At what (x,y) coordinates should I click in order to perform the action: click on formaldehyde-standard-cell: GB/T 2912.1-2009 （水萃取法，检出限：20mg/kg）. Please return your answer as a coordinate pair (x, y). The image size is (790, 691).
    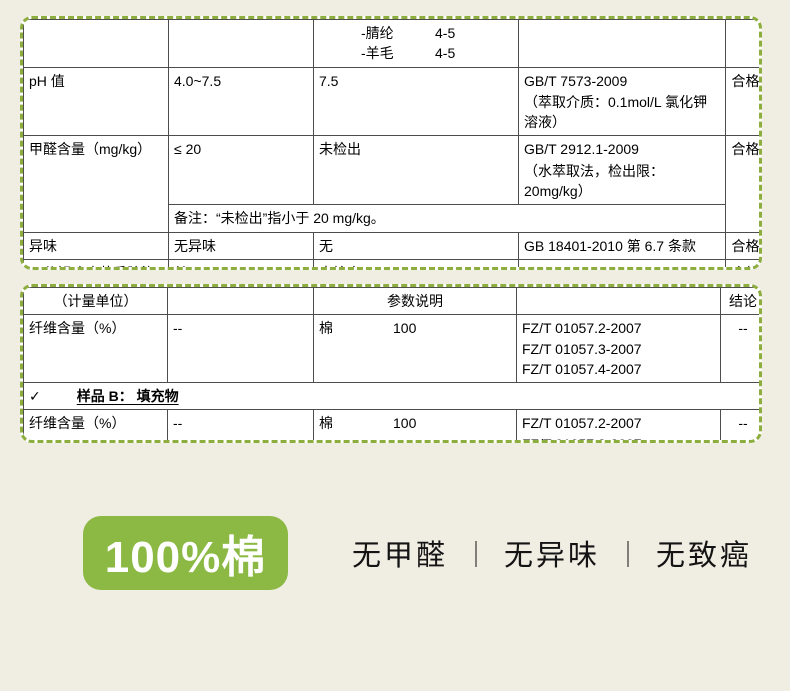
    Looking at the image, I should click on (622, 170).